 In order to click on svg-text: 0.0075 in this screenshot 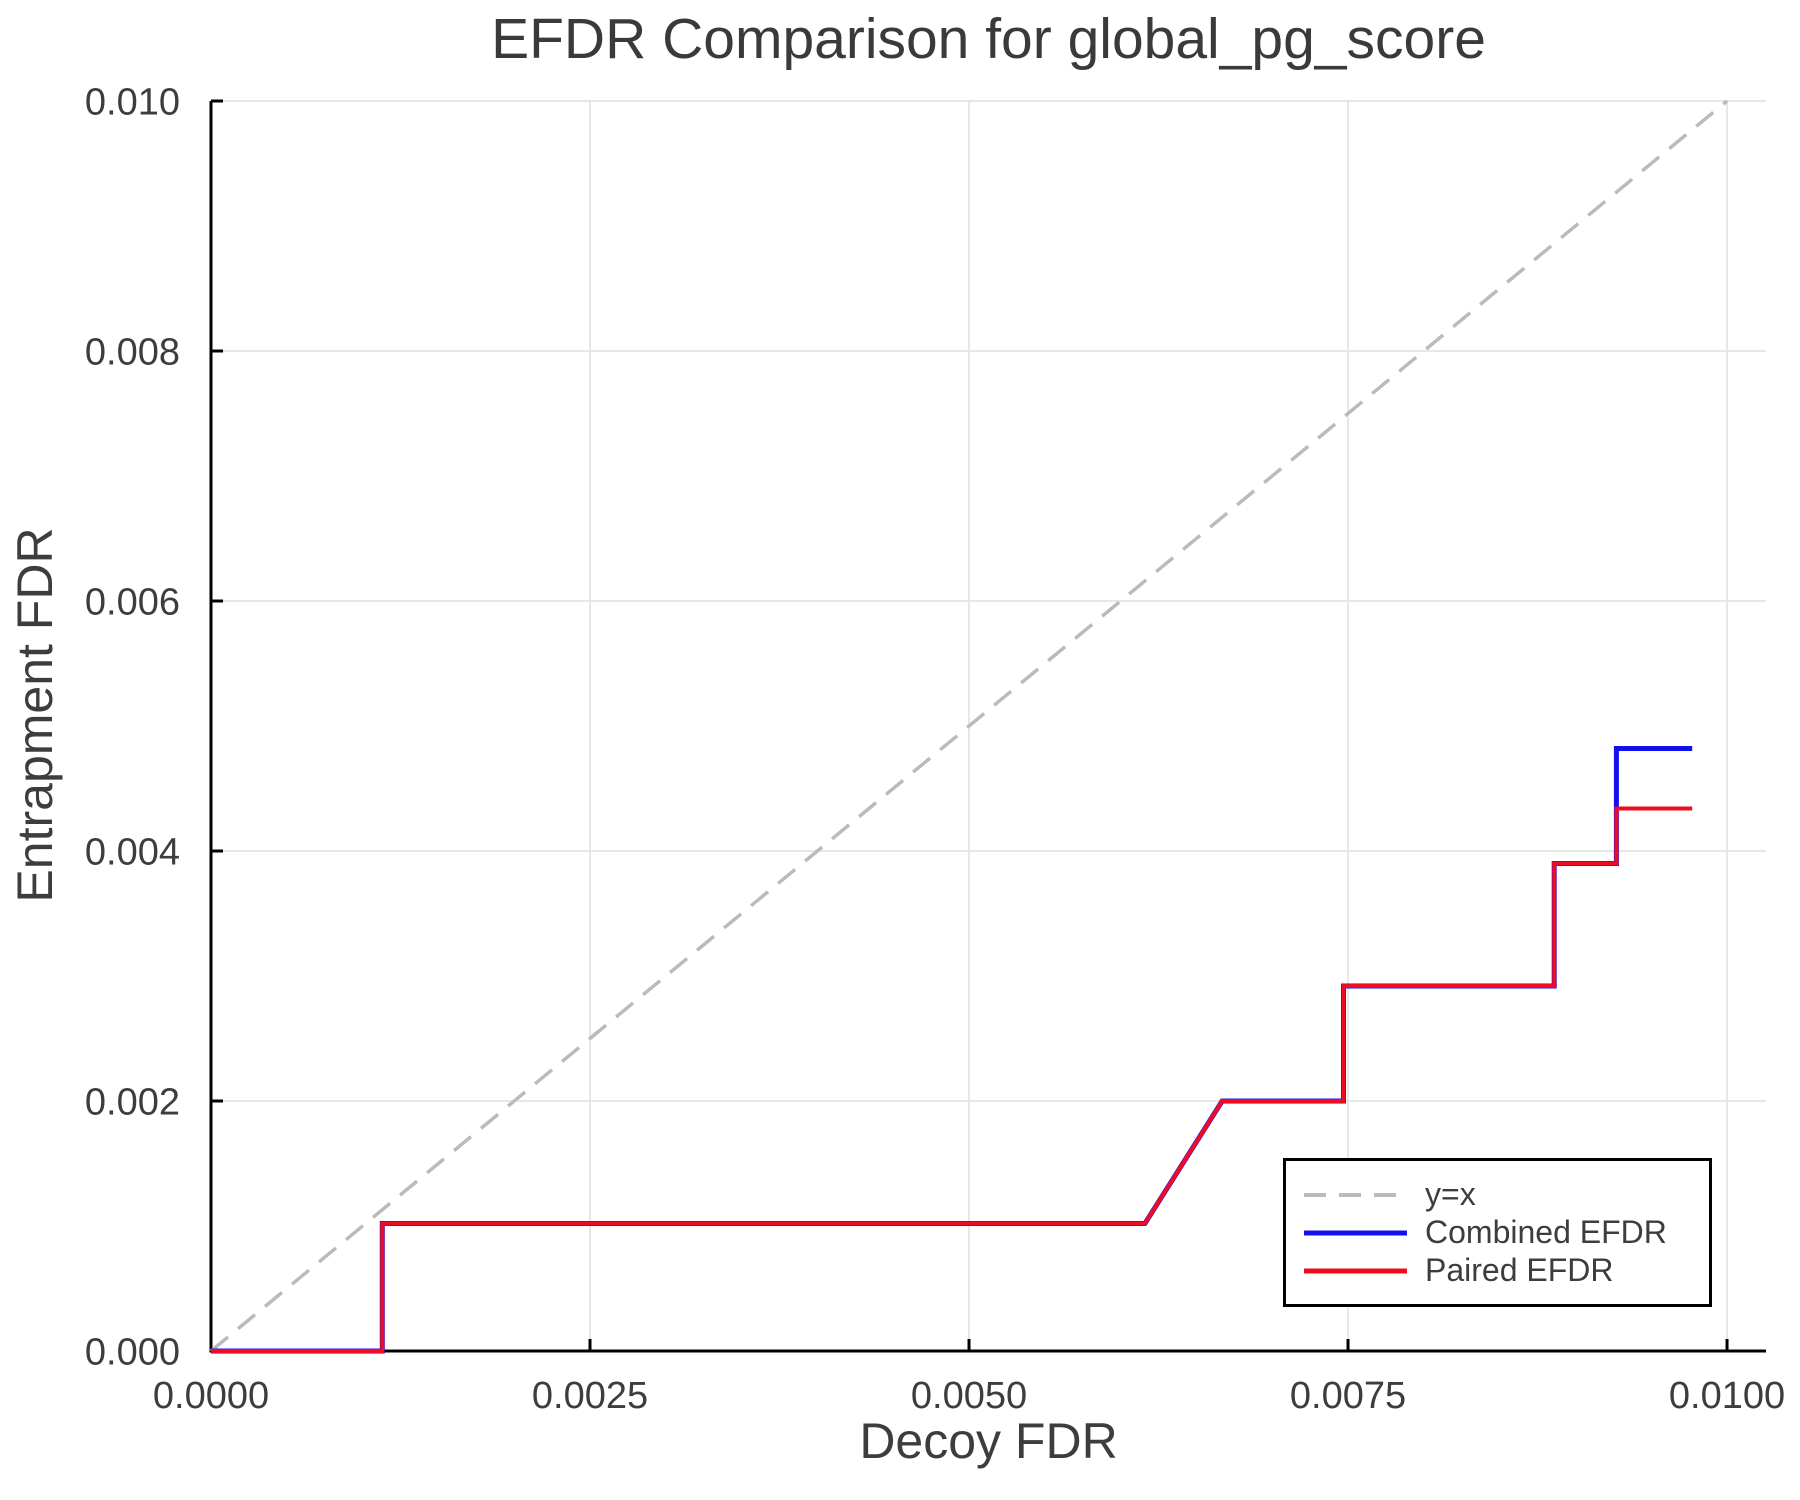, I will do `click(1348, 1396)`.